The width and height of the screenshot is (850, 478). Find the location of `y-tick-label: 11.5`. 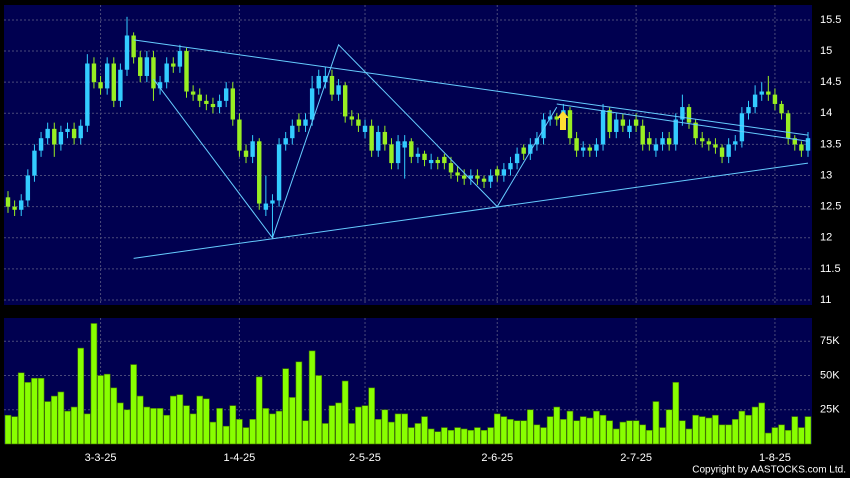

y-tick-label: 11.5 is located at coordinates (830, 269).